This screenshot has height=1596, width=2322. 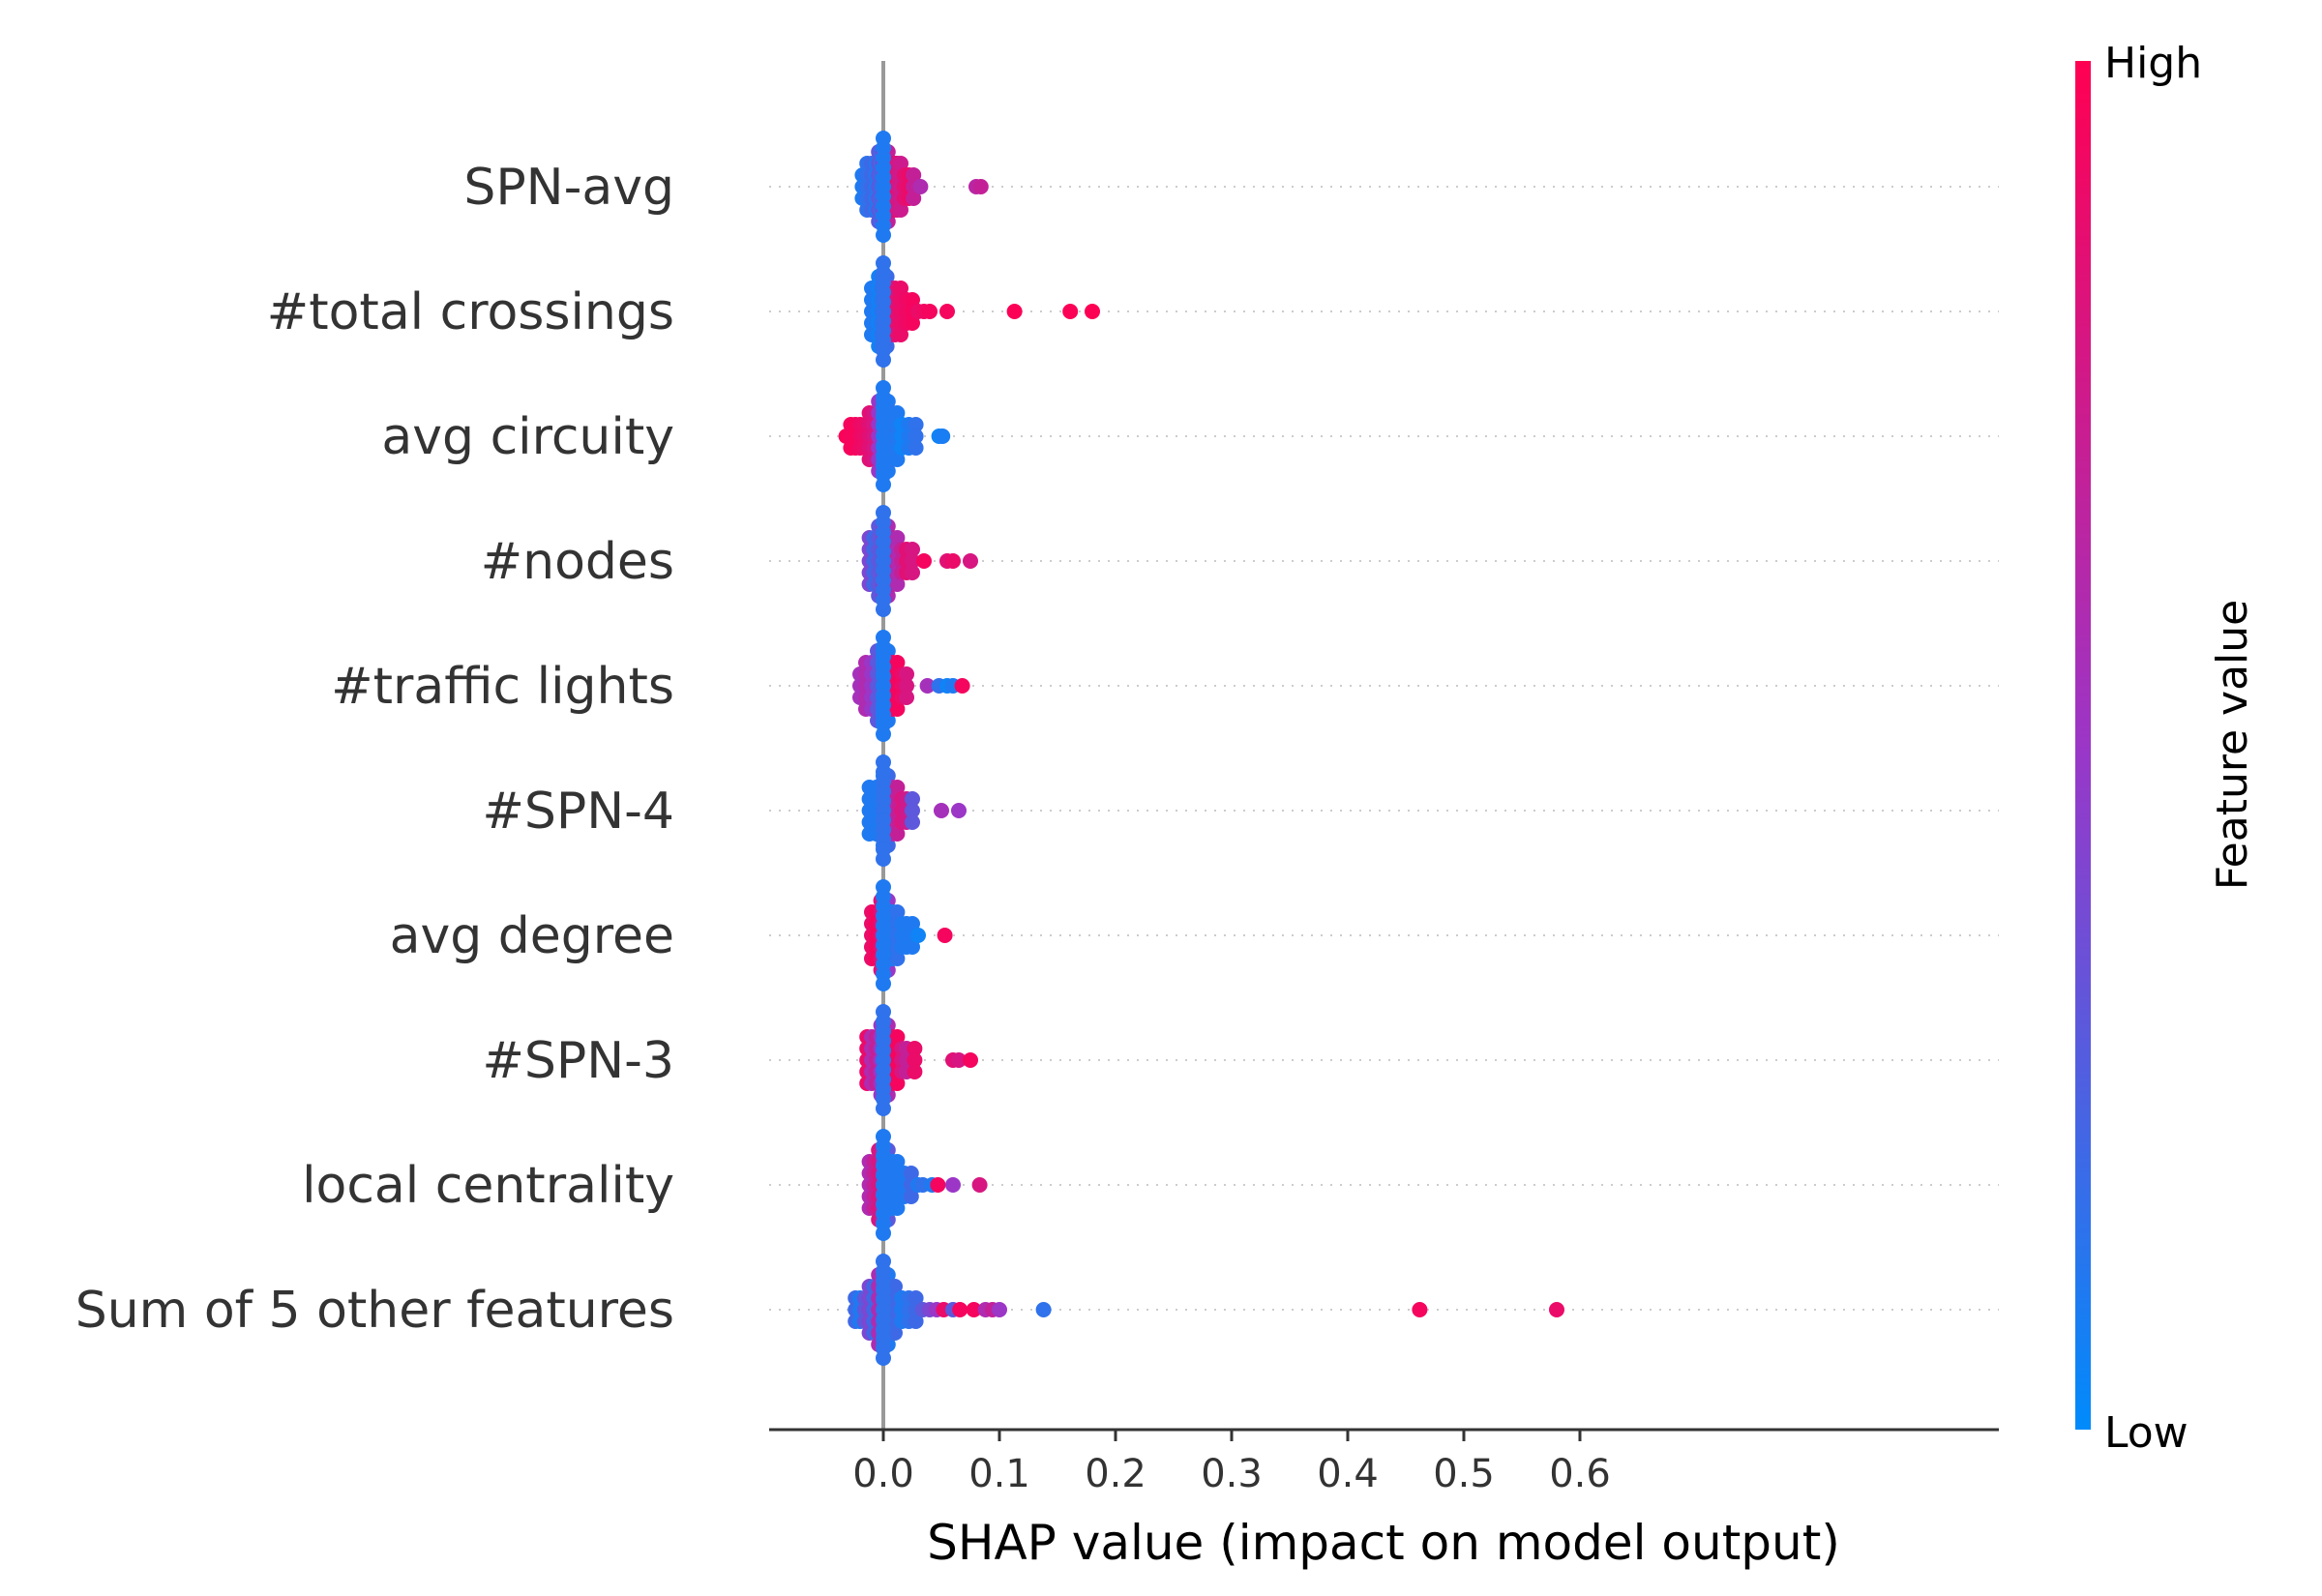 What do you see at coordinates (1348, 1474) in the screenshot?
I see `x-tick-label: 0.4` at bounding box center [1348, 1474].